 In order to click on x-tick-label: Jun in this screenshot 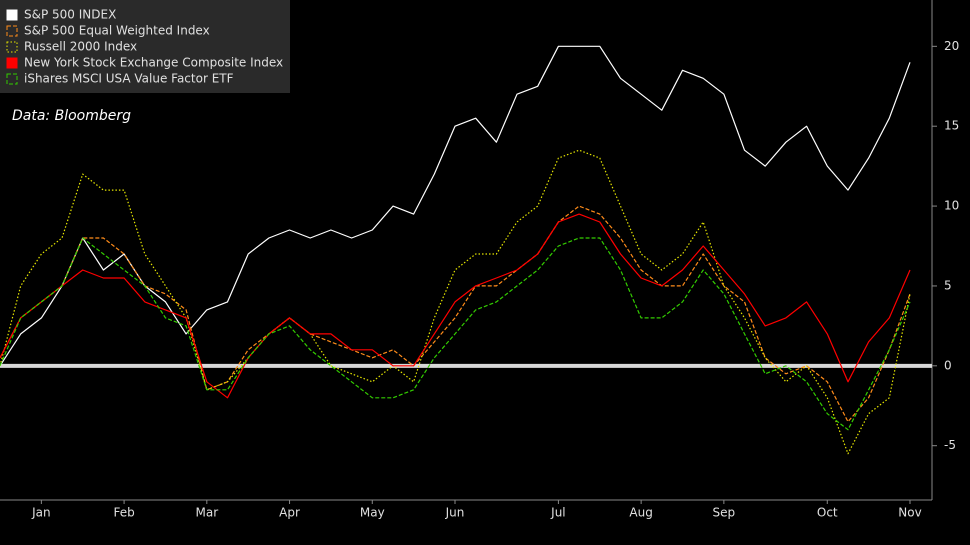, I will do `click(455, 513)`.